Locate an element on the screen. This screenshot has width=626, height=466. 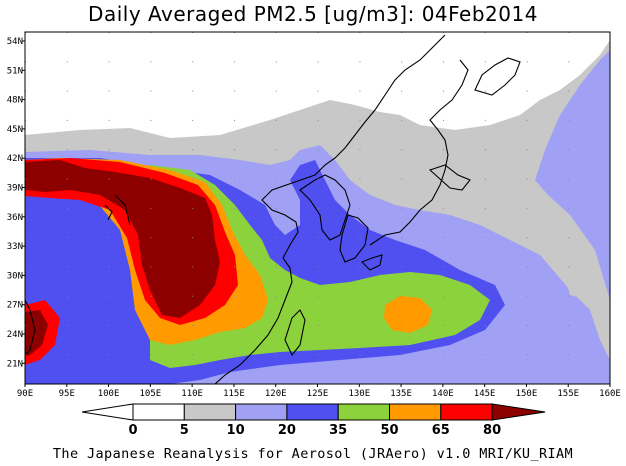
colorbar-arrow-low is located at coordinates (107, 412).